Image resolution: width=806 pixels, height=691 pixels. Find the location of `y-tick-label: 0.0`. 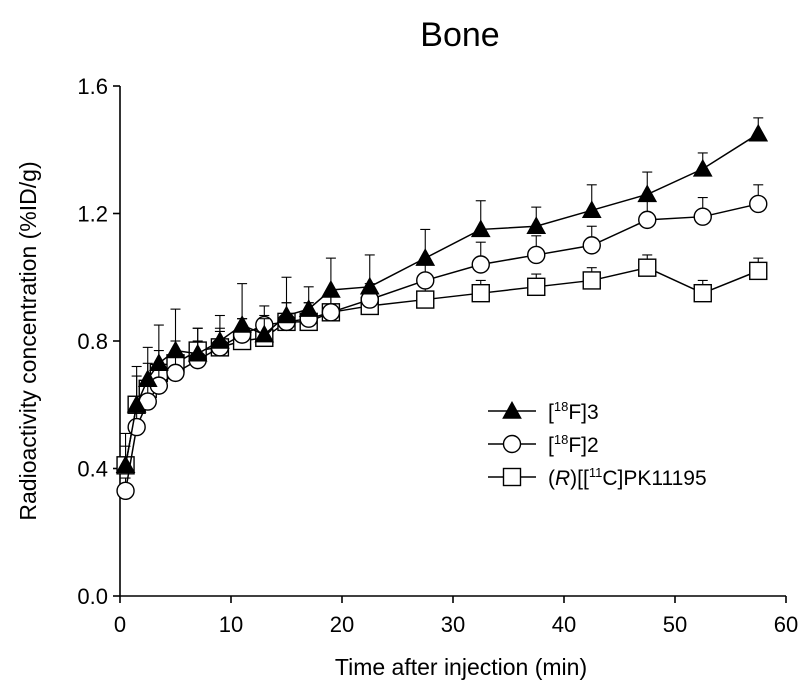

y-tick-label: 0.0 is located at coordinates (92, 596).